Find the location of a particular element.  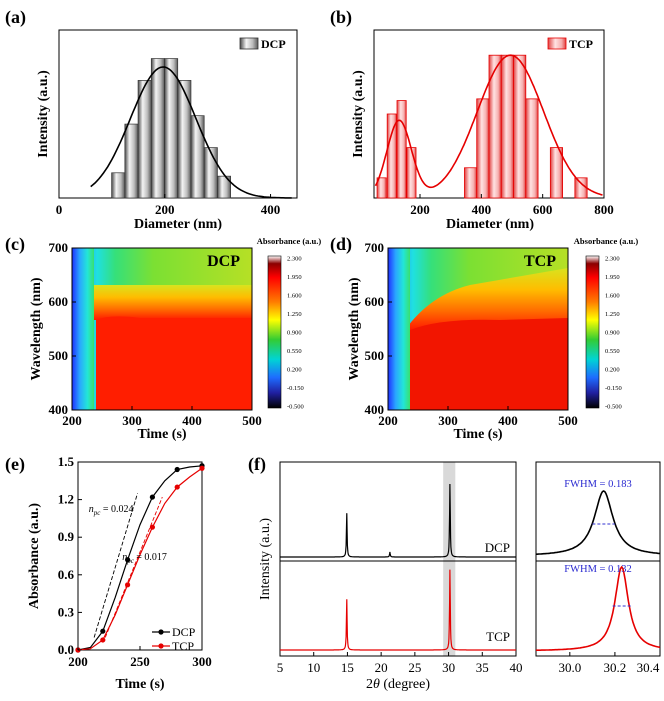

x-tick-label-f-30: 30 is located at coordinates (448, 667).